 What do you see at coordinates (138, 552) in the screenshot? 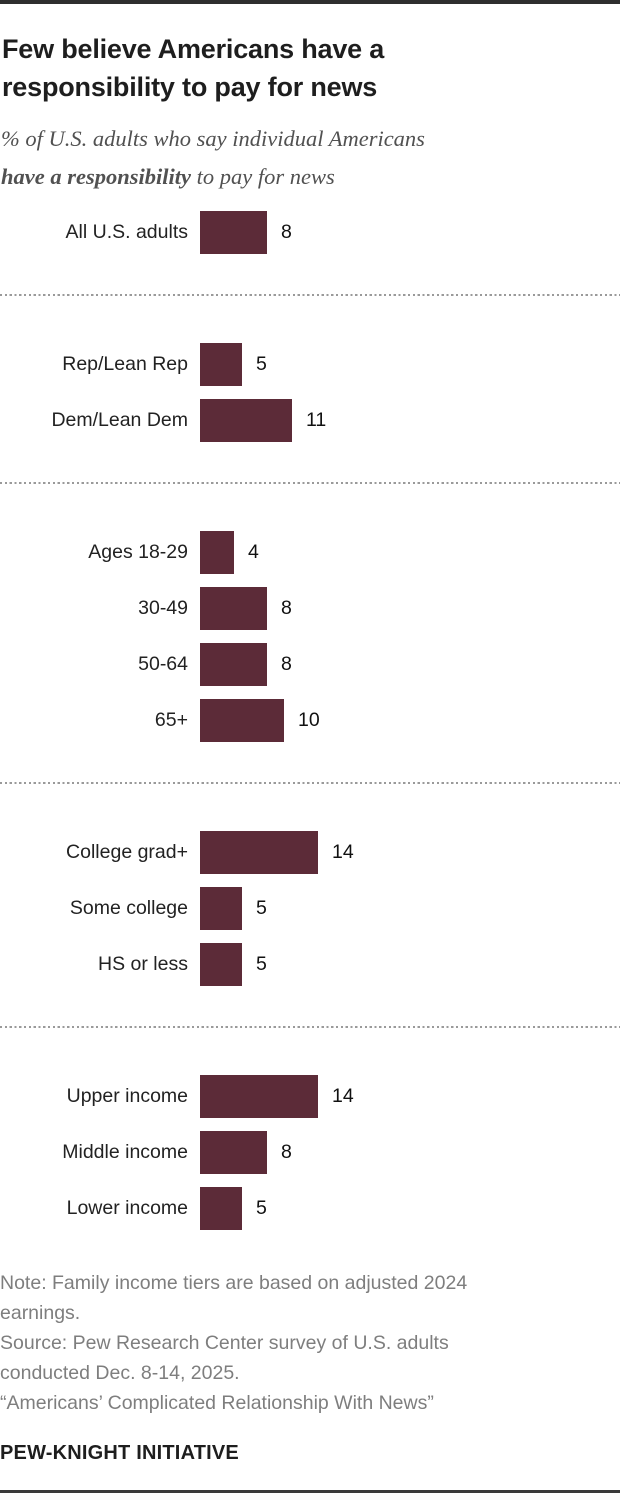
I see `category-label: Ages 18-29` at bounding box center [138, 552].